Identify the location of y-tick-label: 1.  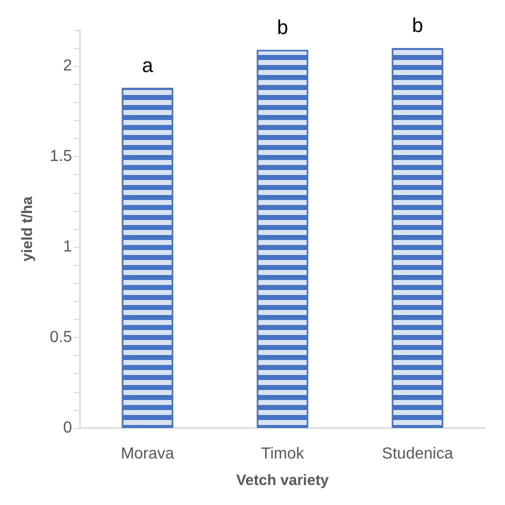
(67, 247).